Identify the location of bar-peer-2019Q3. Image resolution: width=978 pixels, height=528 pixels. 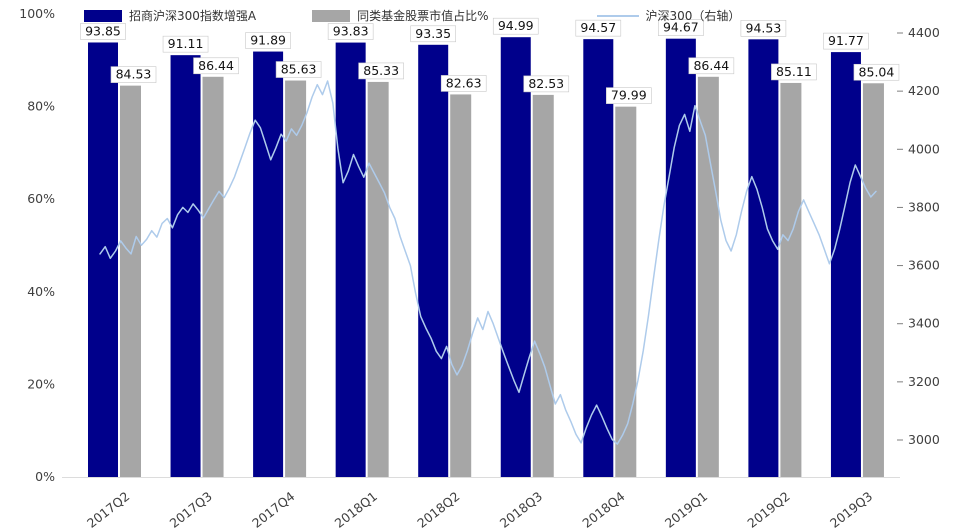
(873, 280).